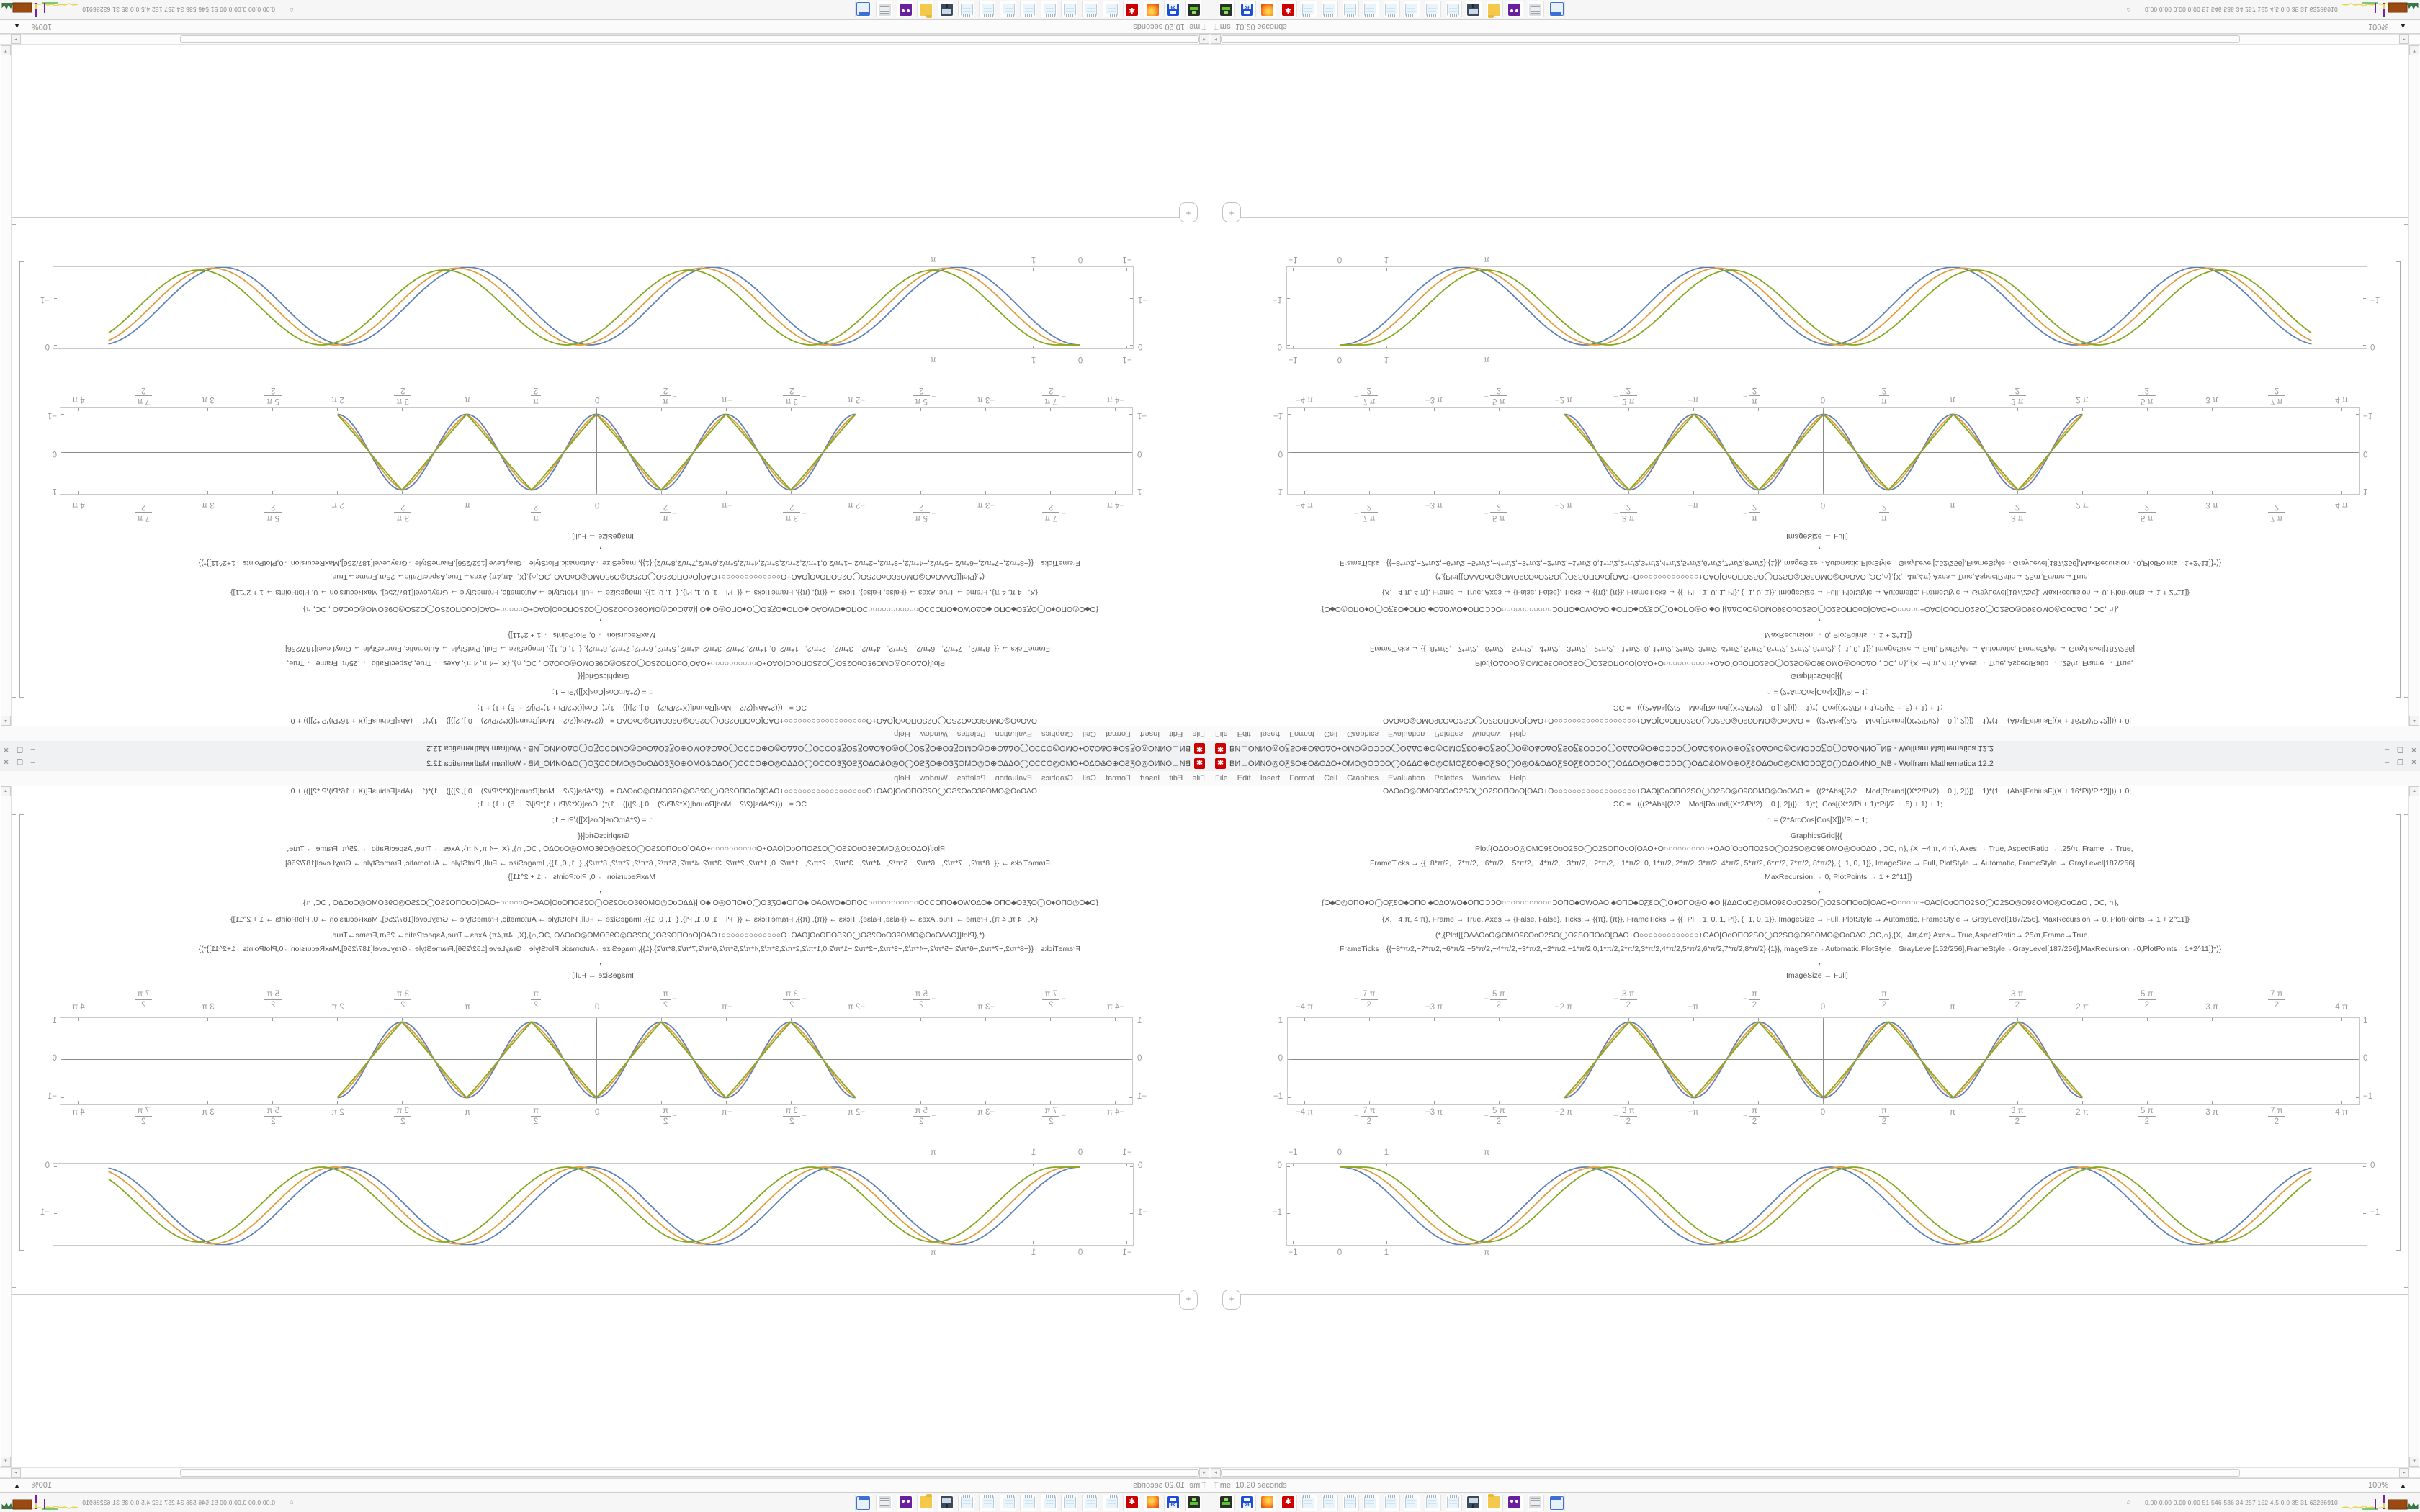 The width and height of the screenshot is (2420, 1512). What do you see at coordinates (6, 721) in the screenshot?
I see `scroll-up-button: ▴` at bounding box center [6, 721].